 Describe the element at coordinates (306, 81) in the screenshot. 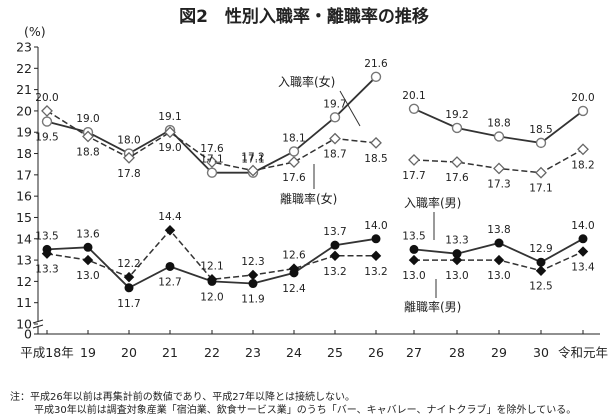

I see `series-label-entry-female: 入職率(女)` at that location.